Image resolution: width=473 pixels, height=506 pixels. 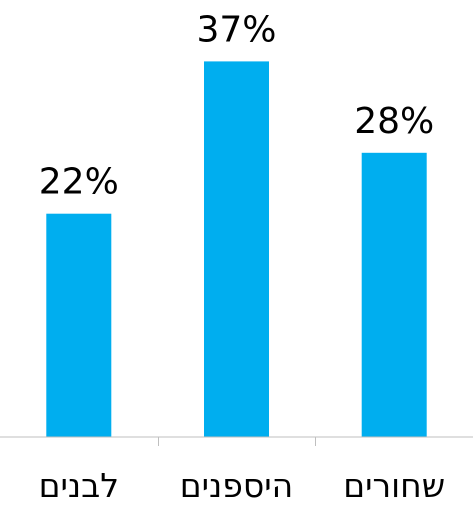 What do you see at coordinates (236, 441) in the screenshot?
I see `x-axis` at bounding box center [236, 441].